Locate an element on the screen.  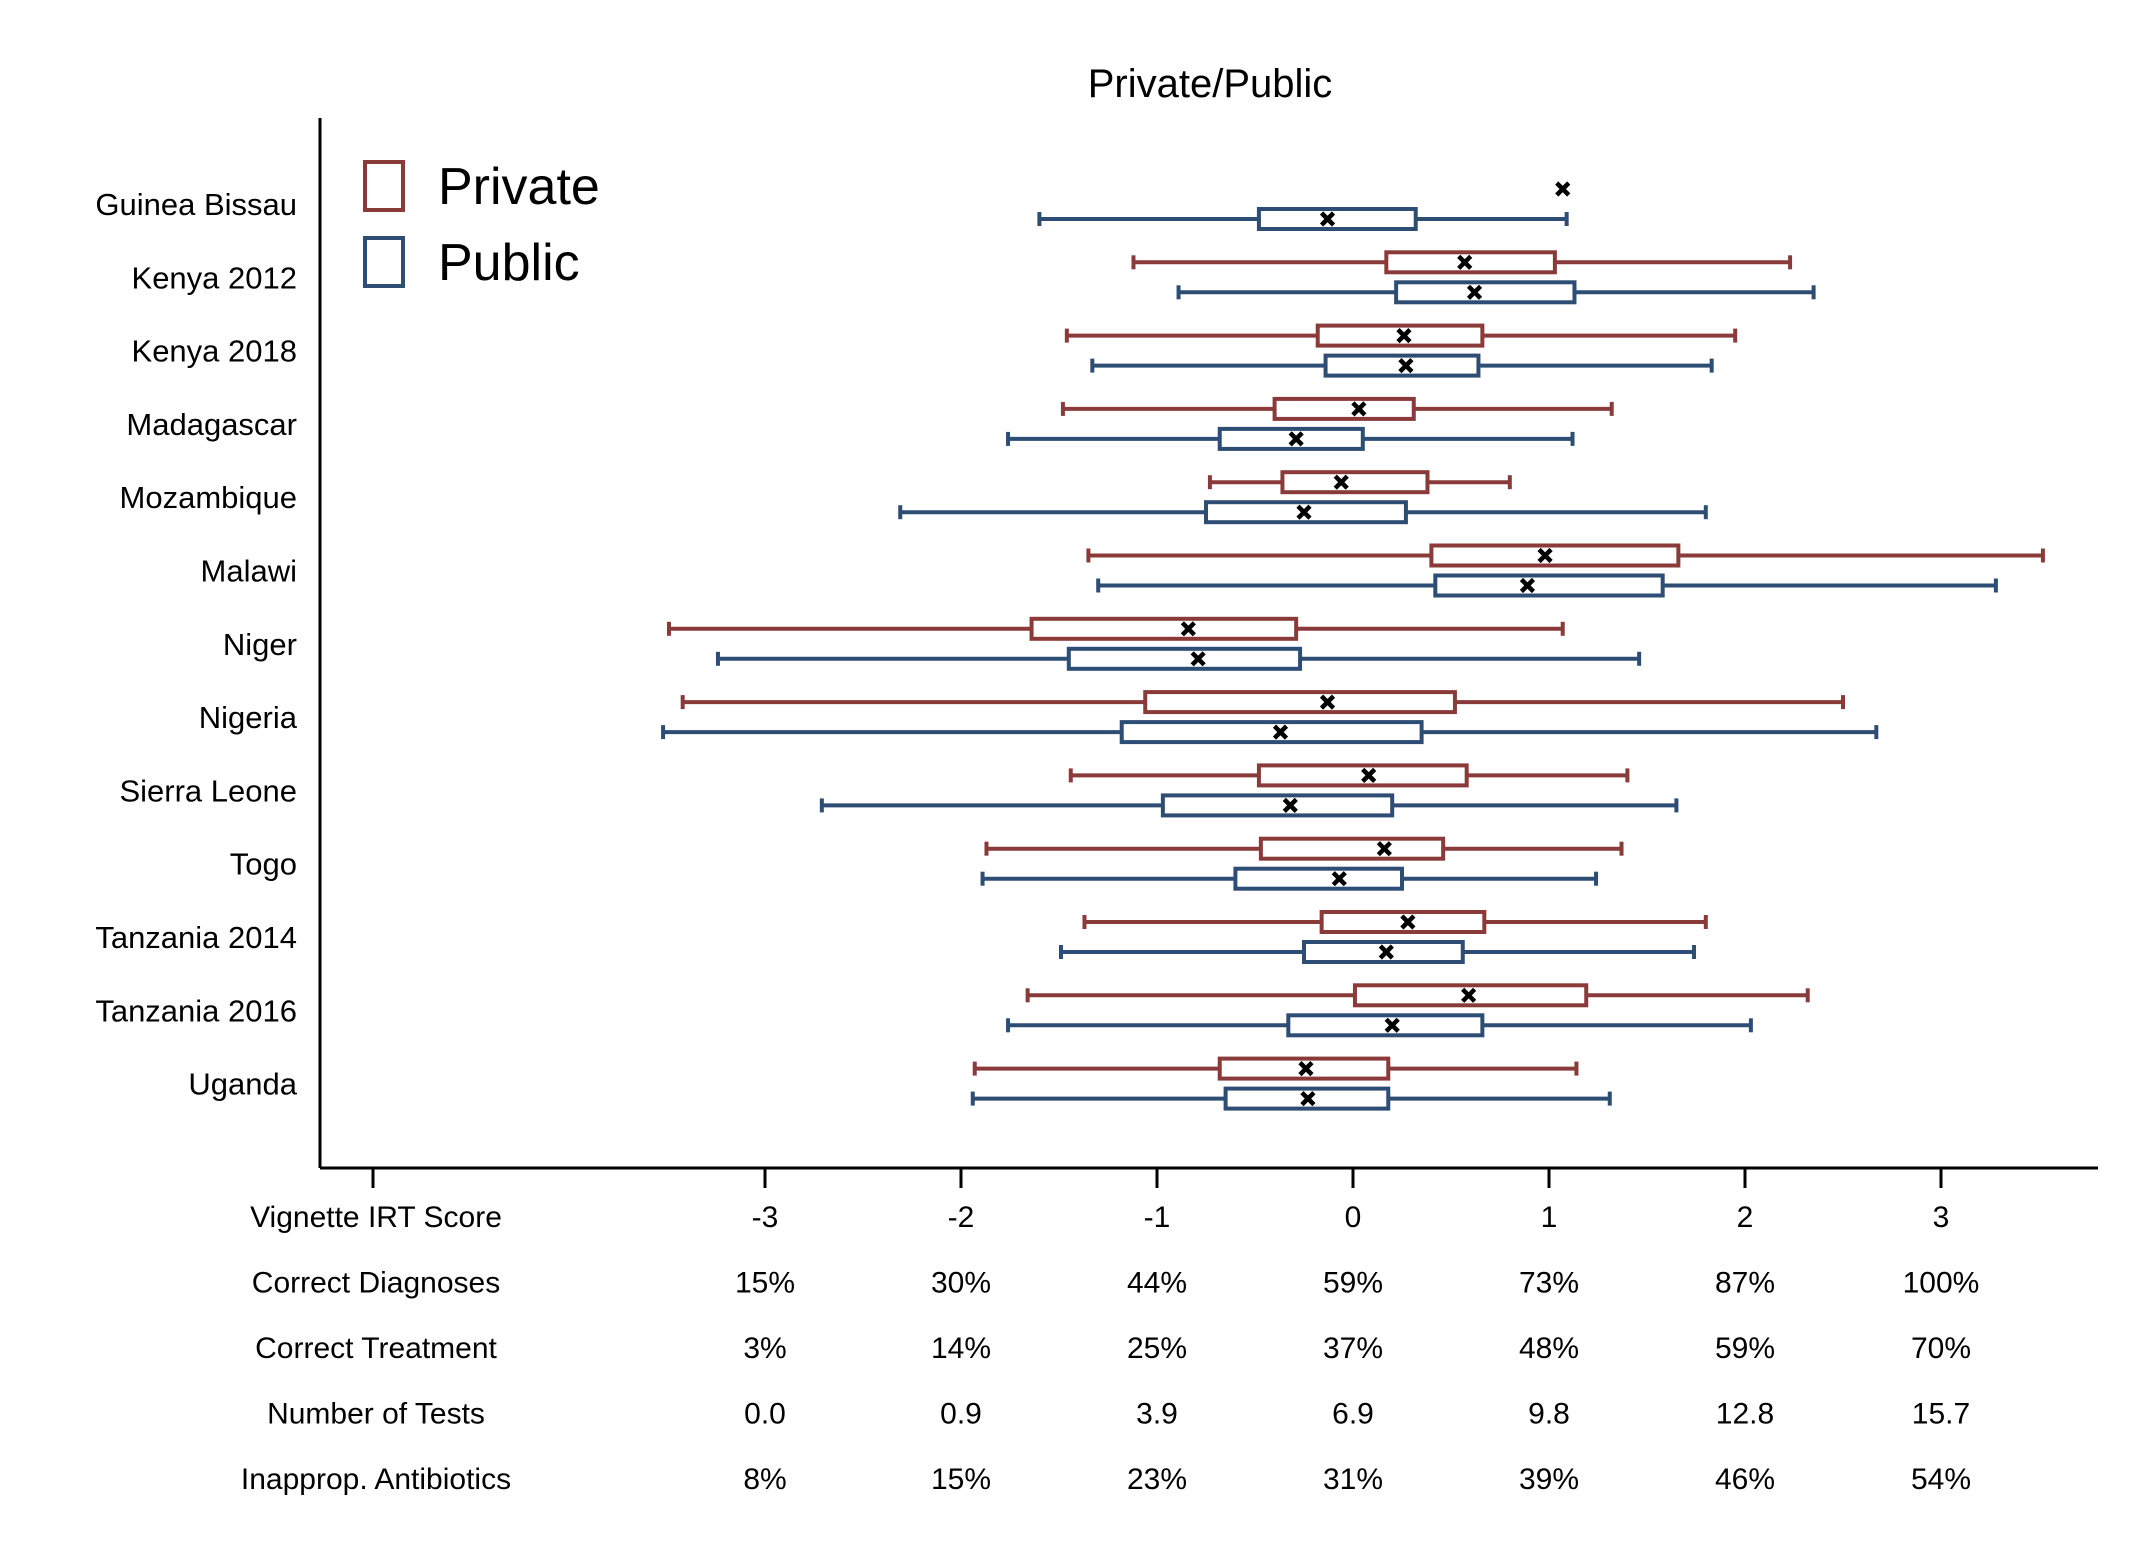
category-label: Nigeria is located at coordinates (248, 717).